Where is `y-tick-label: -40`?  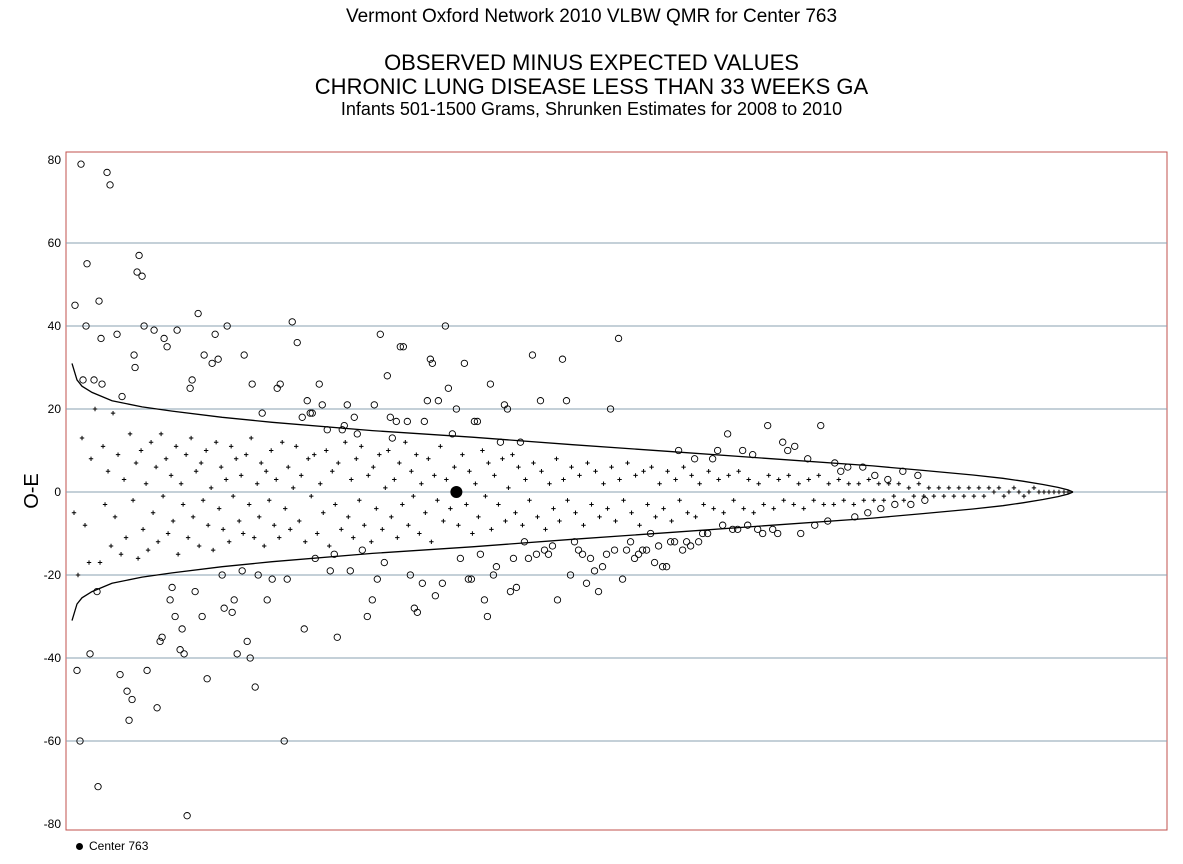 y-tick-label: -40 is located at coordinates (53, 658).